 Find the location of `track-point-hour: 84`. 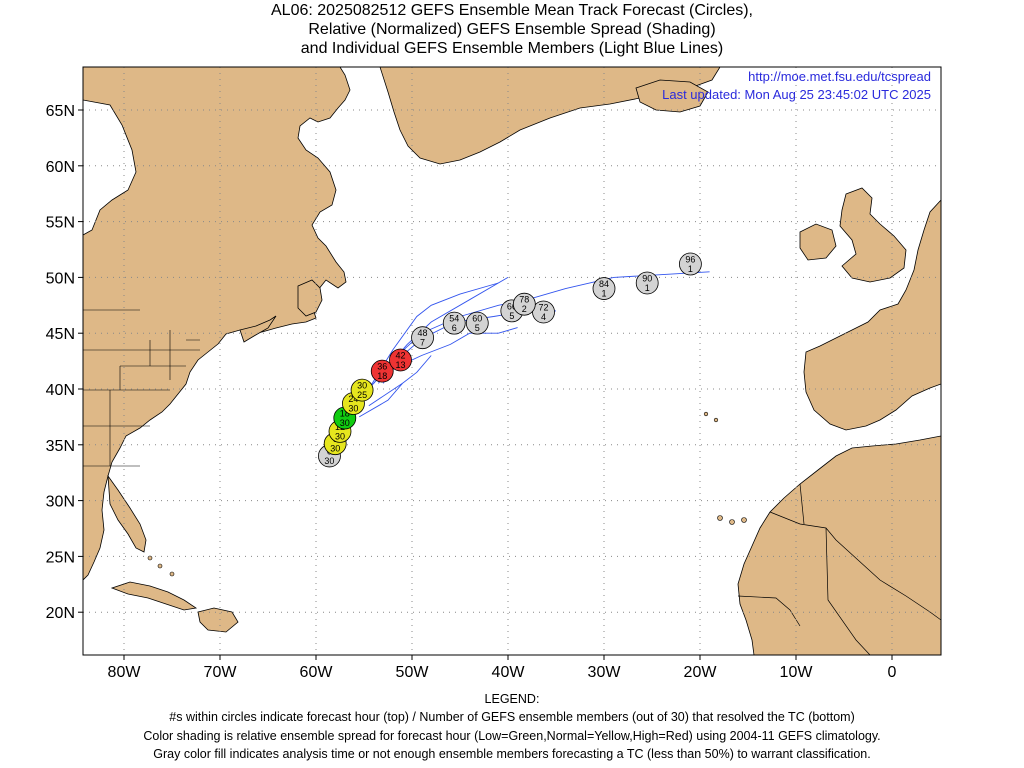

track-point-hour: 84 is located at coordinates (604, 284).